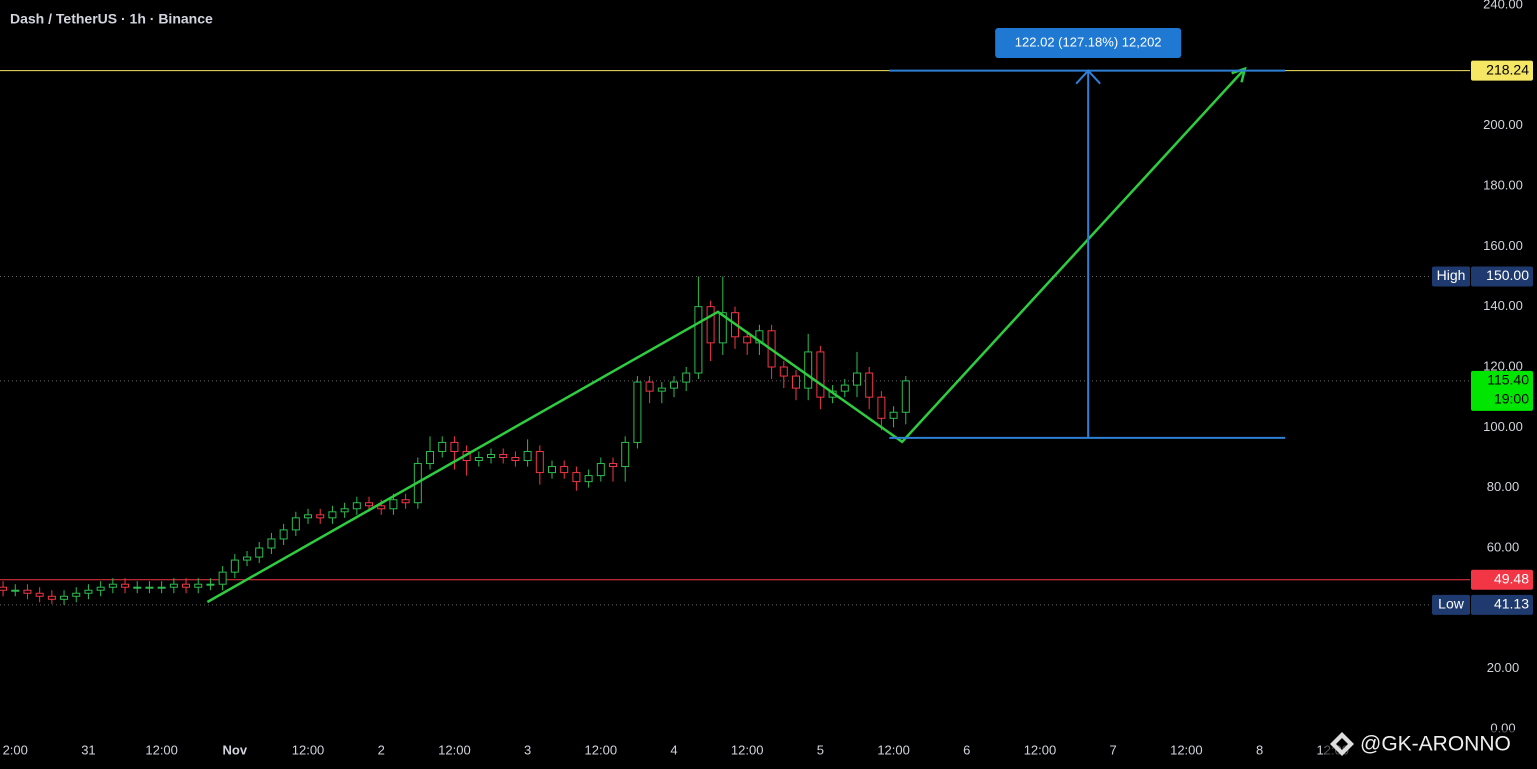  What do you see at coordinates (673, 749) in the screenshot?
I see `x-tick-label: 4` at bounding box center [673, 749].